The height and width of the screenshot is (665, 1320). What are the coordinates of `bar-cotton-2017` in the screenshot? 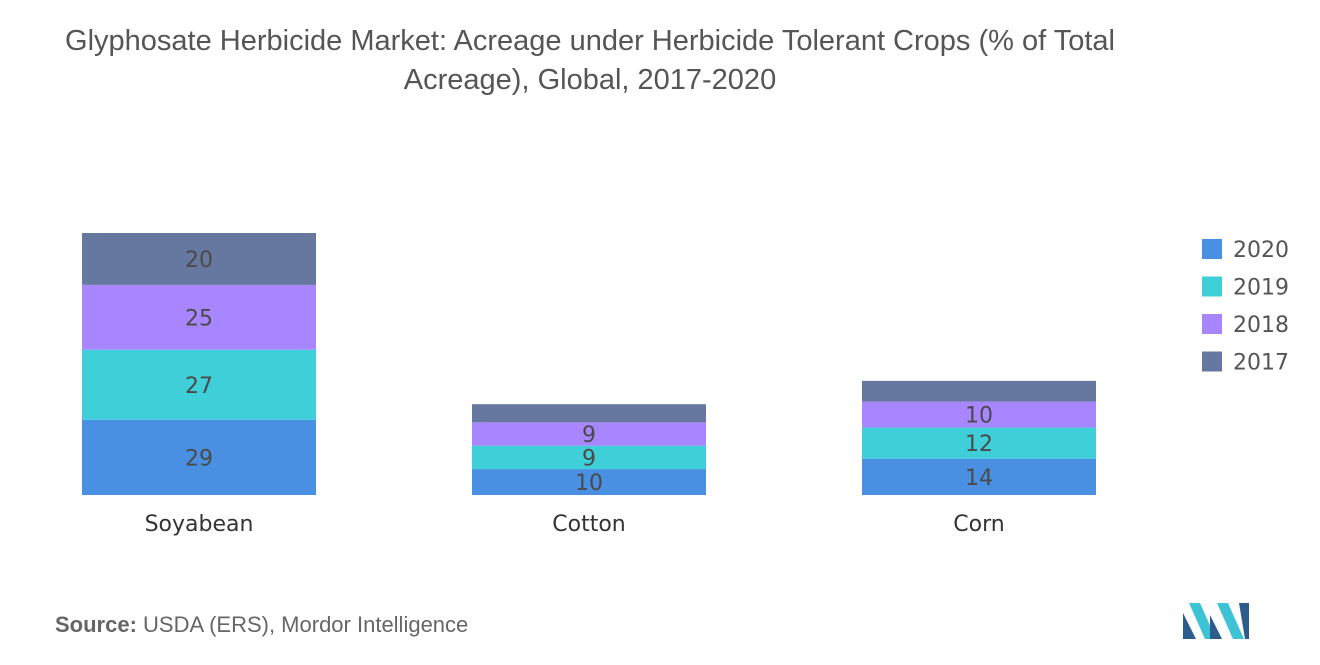 It's located at (589, 413).